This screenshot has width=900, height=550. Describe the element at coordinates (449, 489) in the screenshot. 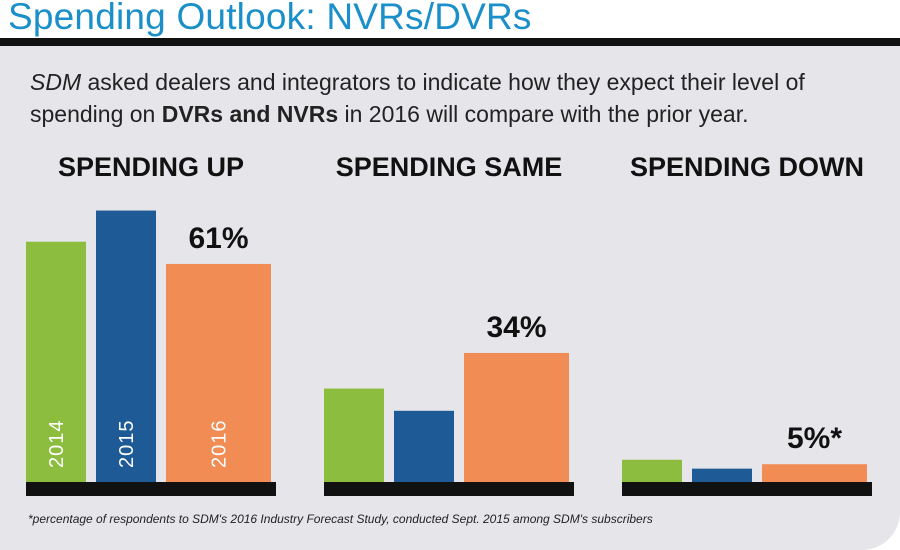

I see `baseline-spending-same` at that location.